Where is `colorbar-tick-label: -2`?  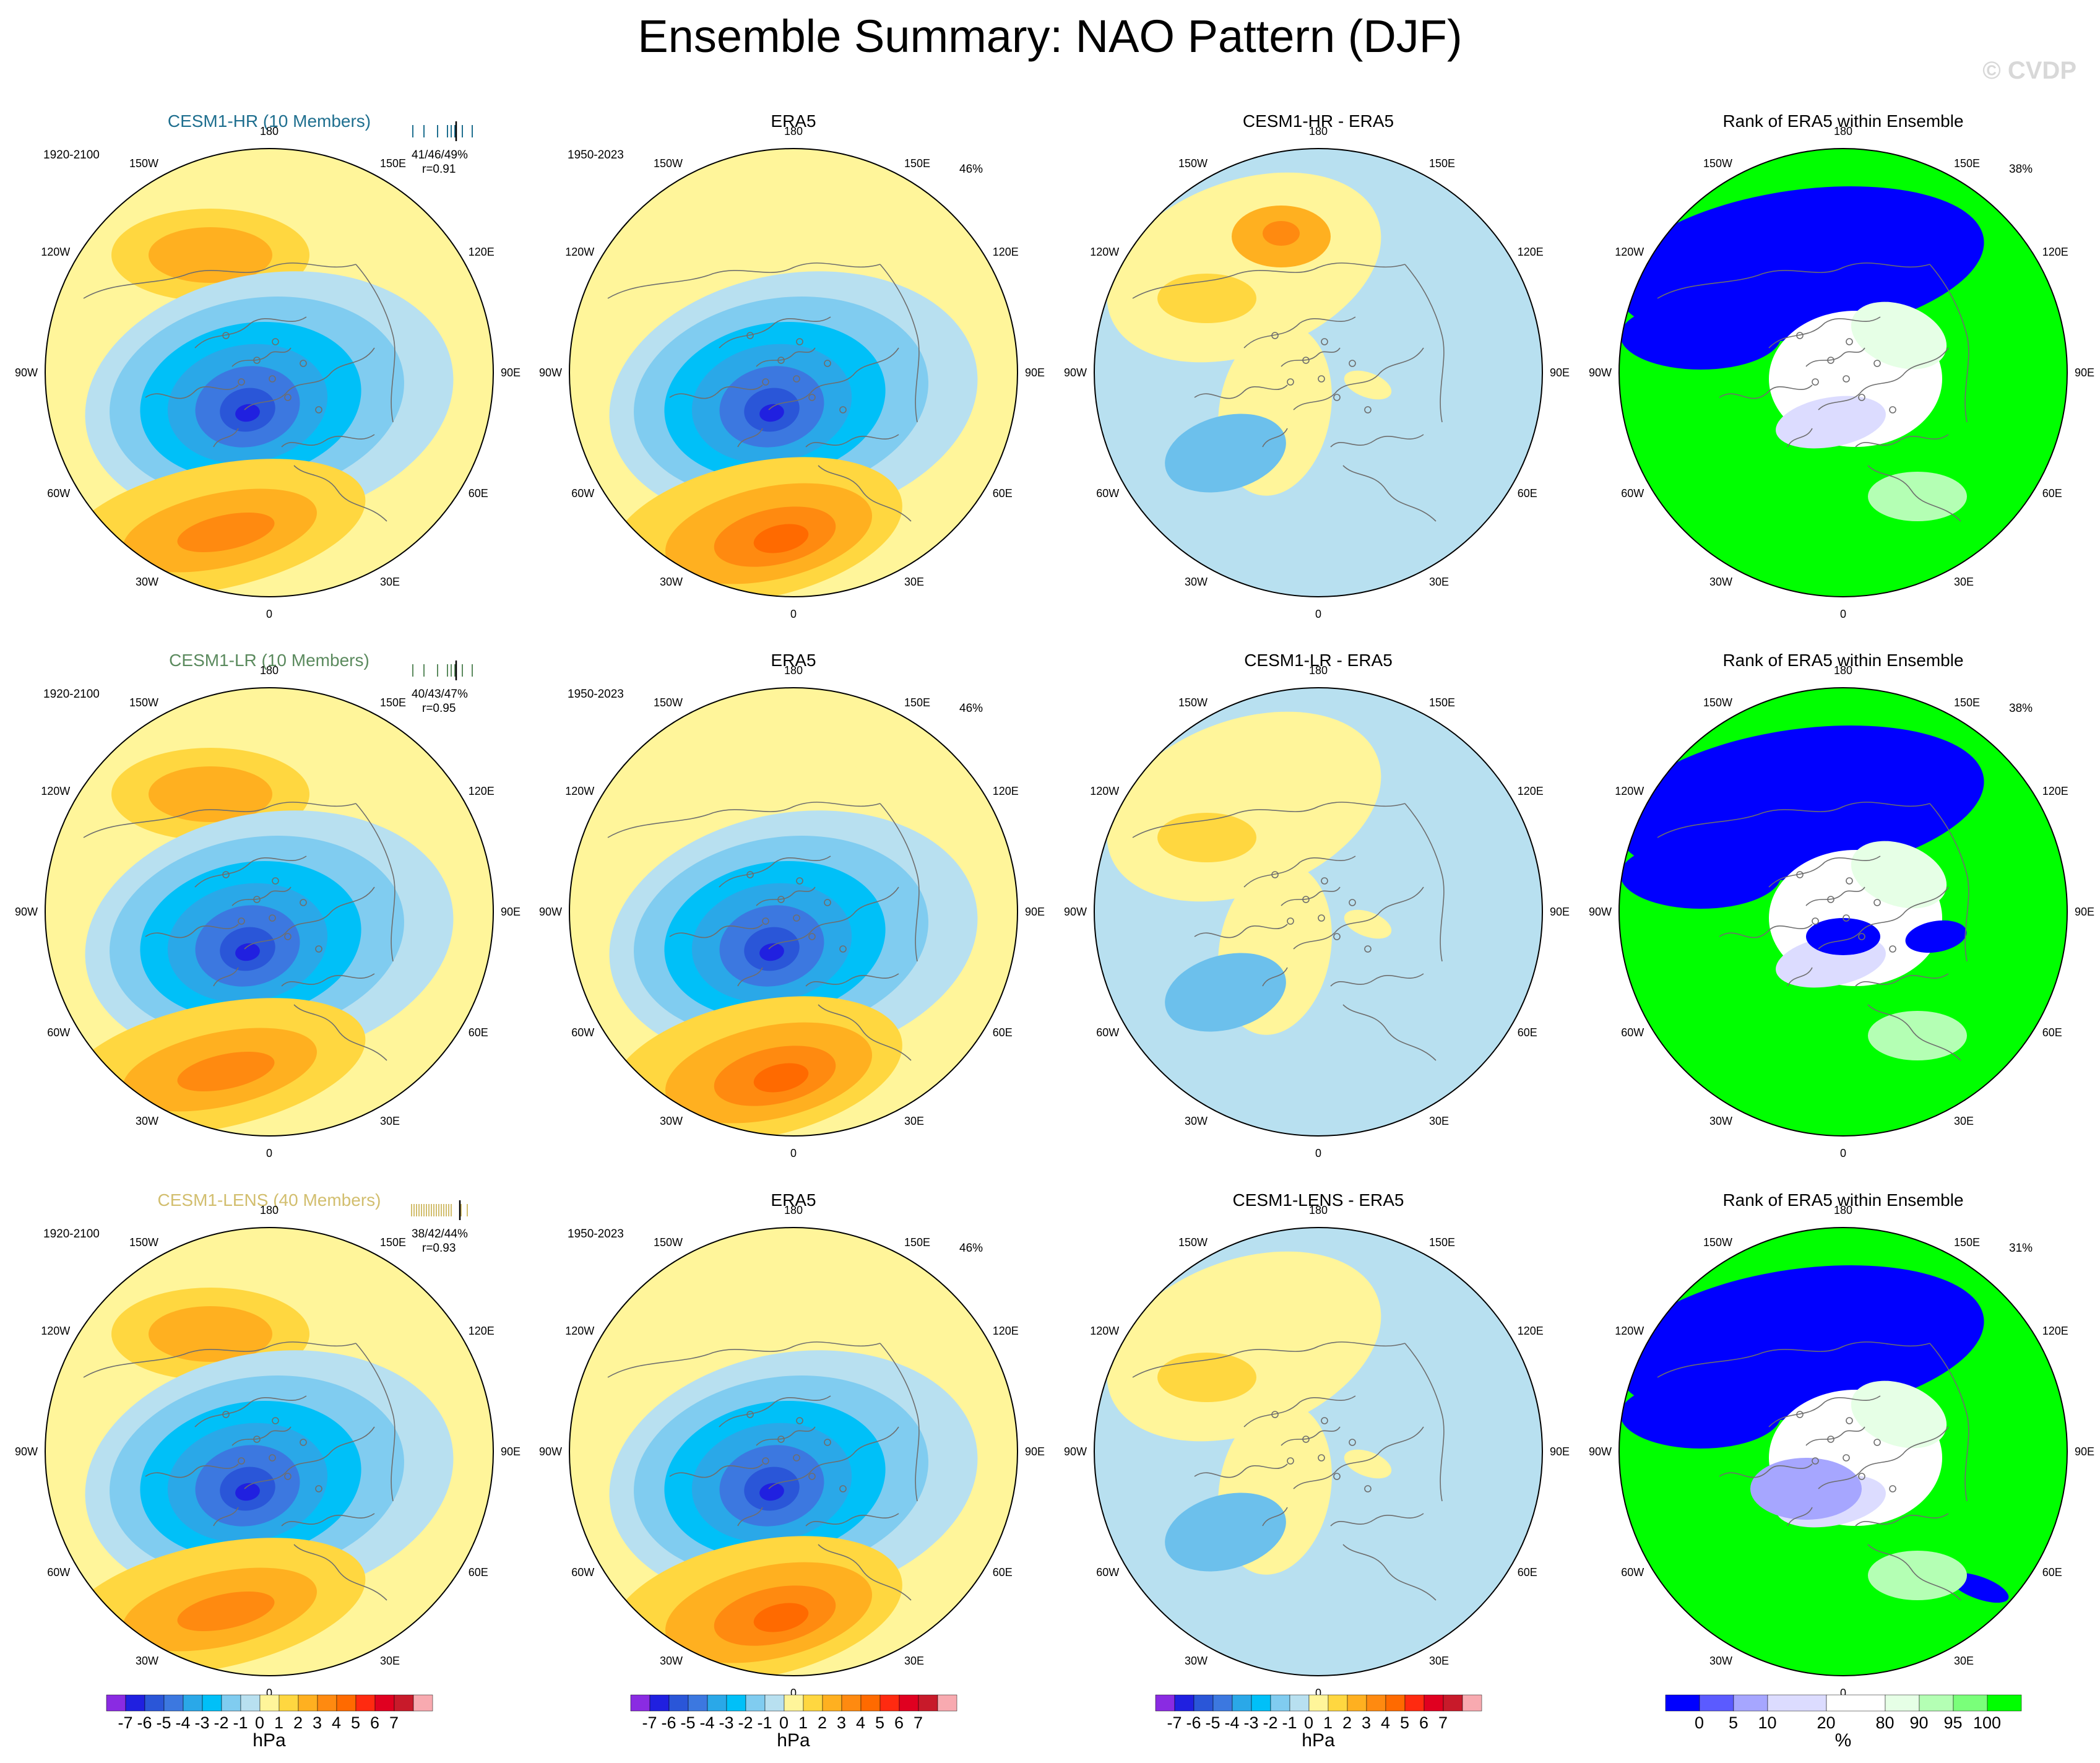
colorbar-tick-label: -2 is located at coordinates (1270, 1722).